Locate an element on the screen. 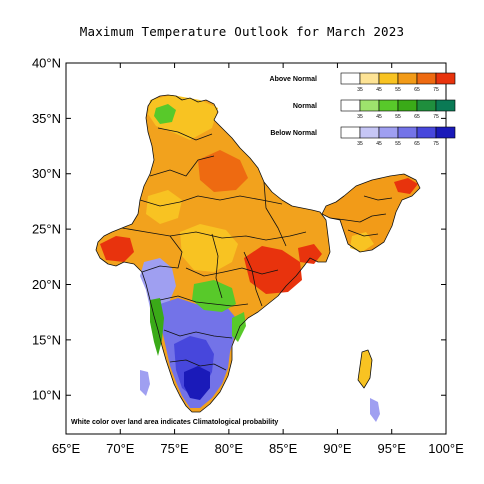 The height and width of the screenshot is (484, 484). legend-category-label: Below Normal is located at coordinates (293, 133).